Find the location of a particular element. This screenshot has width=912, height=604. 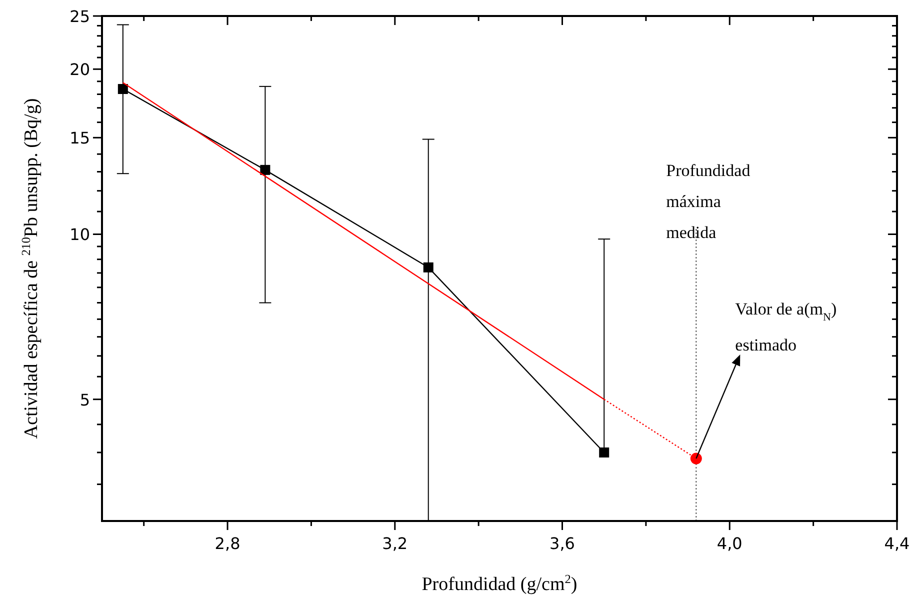

x-axis-title: Profundidad (g/cm$^{2}$) is located at coordinates (500, 583).